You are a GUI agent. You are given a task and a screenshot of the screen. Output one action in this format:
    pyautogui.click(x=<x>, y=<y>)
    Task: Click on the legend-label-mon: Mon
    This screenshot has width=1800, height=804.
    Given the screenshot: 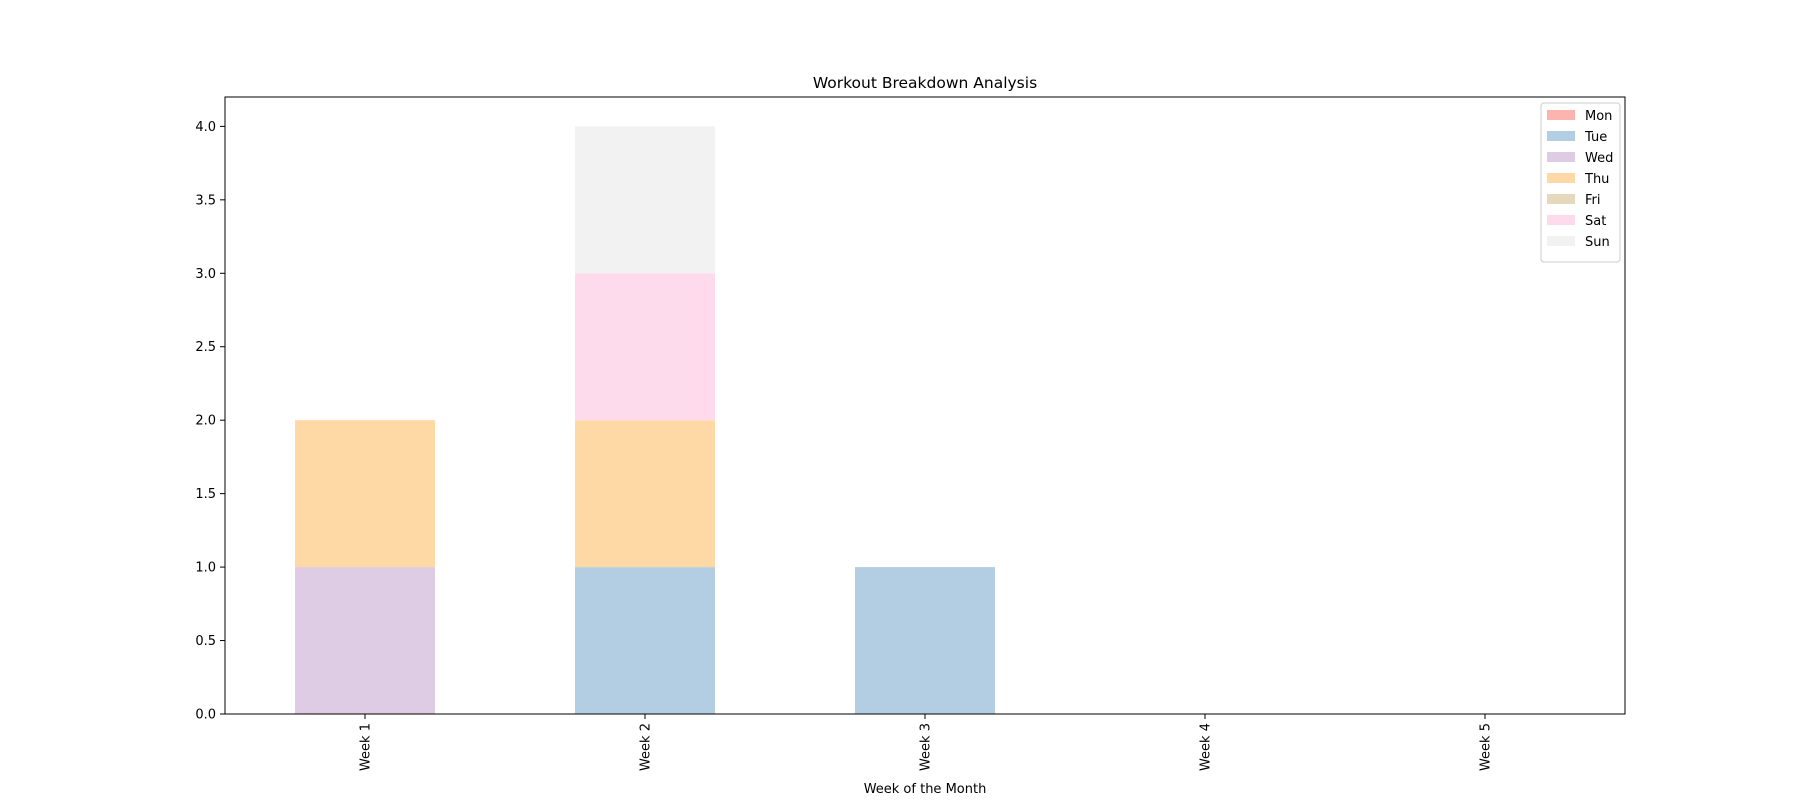 What is the action you would take?
    pyautogui.click(x=1598, y=116)
    